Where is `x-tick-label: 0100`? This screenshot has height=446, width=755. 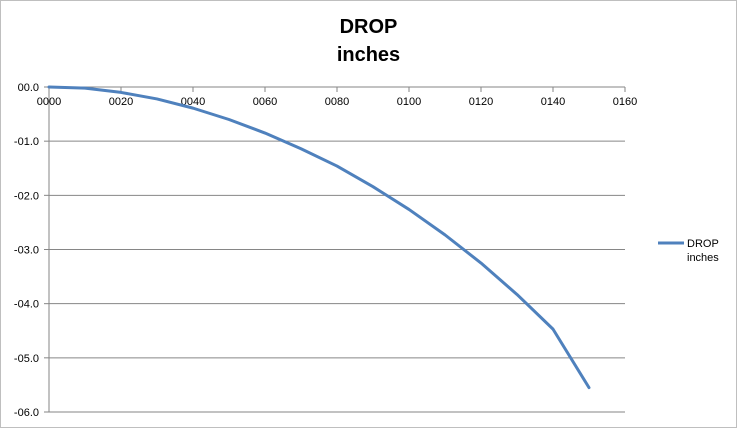
x-tick-label: 0100 is located at coordinates (409, 102).